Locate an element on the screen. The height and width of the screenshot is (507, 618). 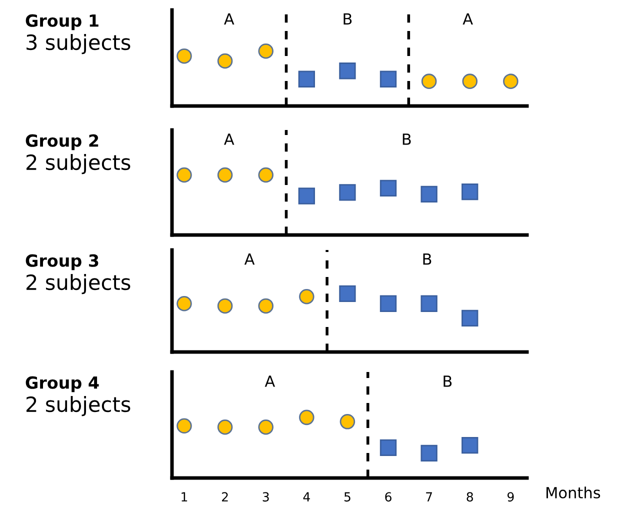
x-tick-label: 3 is located at coordinates (265, 497).